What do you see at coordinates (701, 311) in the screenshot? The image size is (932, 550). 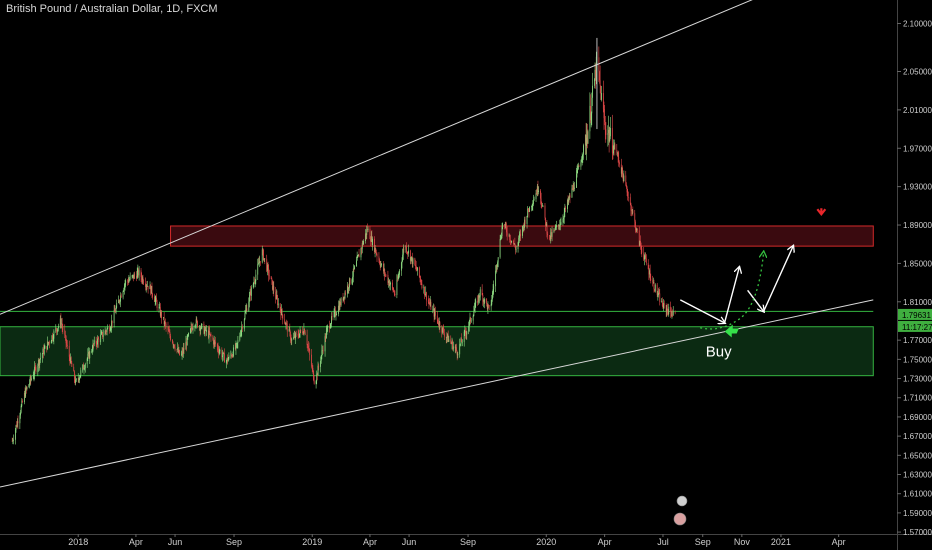 I see `projection-arrow` at bounding box center [701, 311].